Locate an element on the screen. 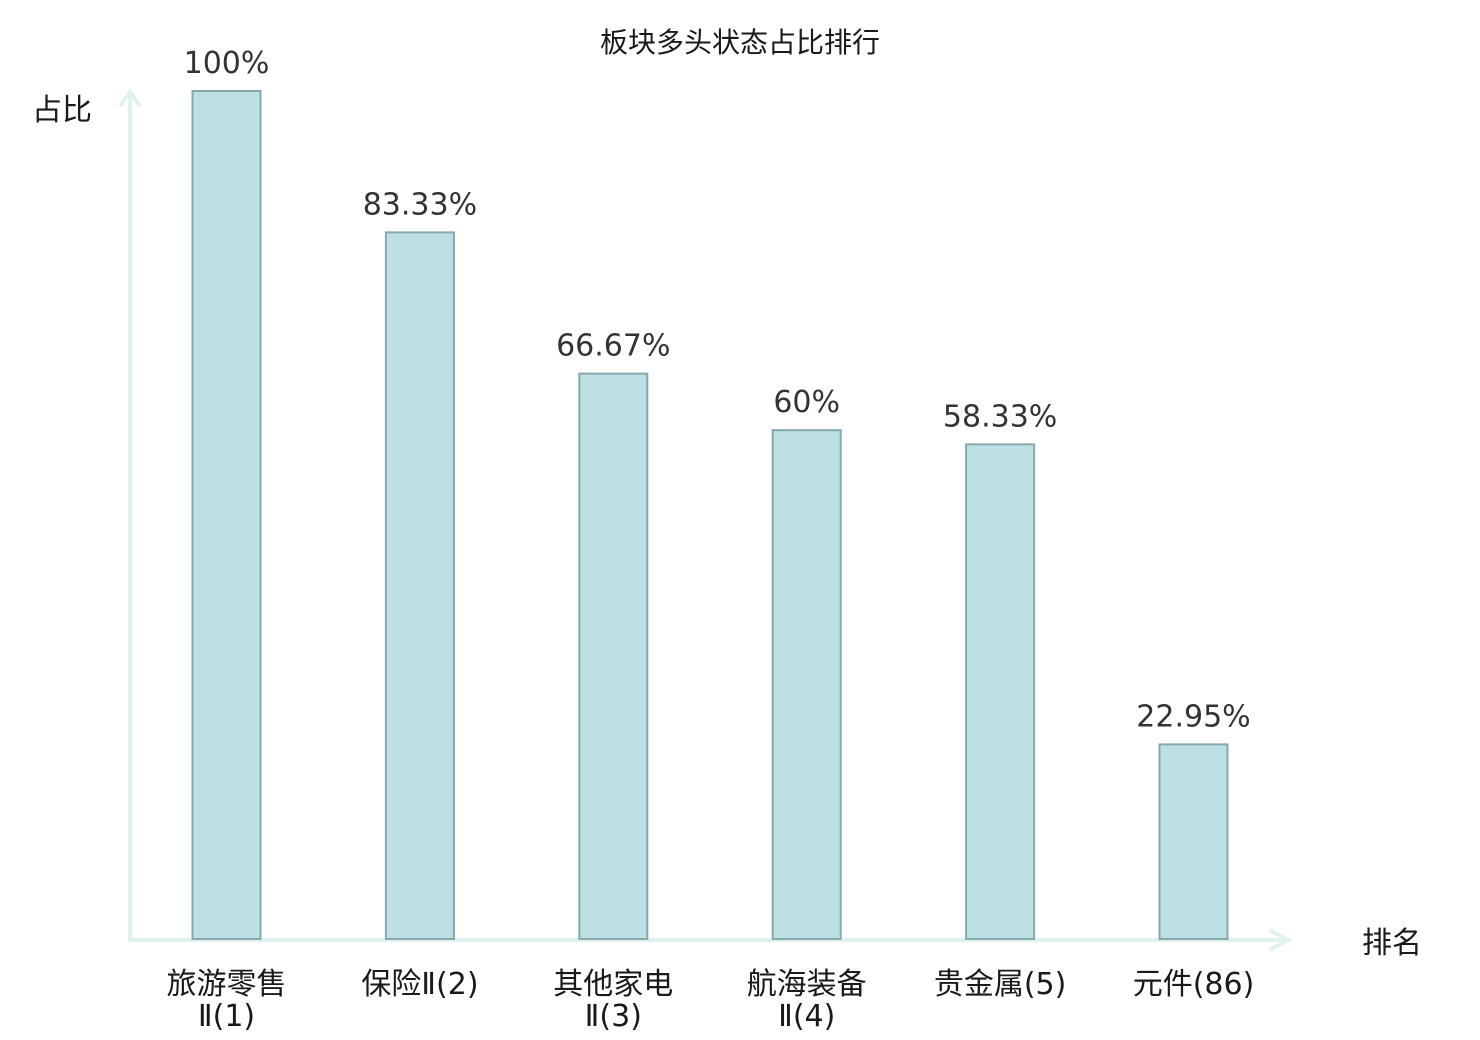  x-axis-label: 排名 is located at coordinates (1392, 943).